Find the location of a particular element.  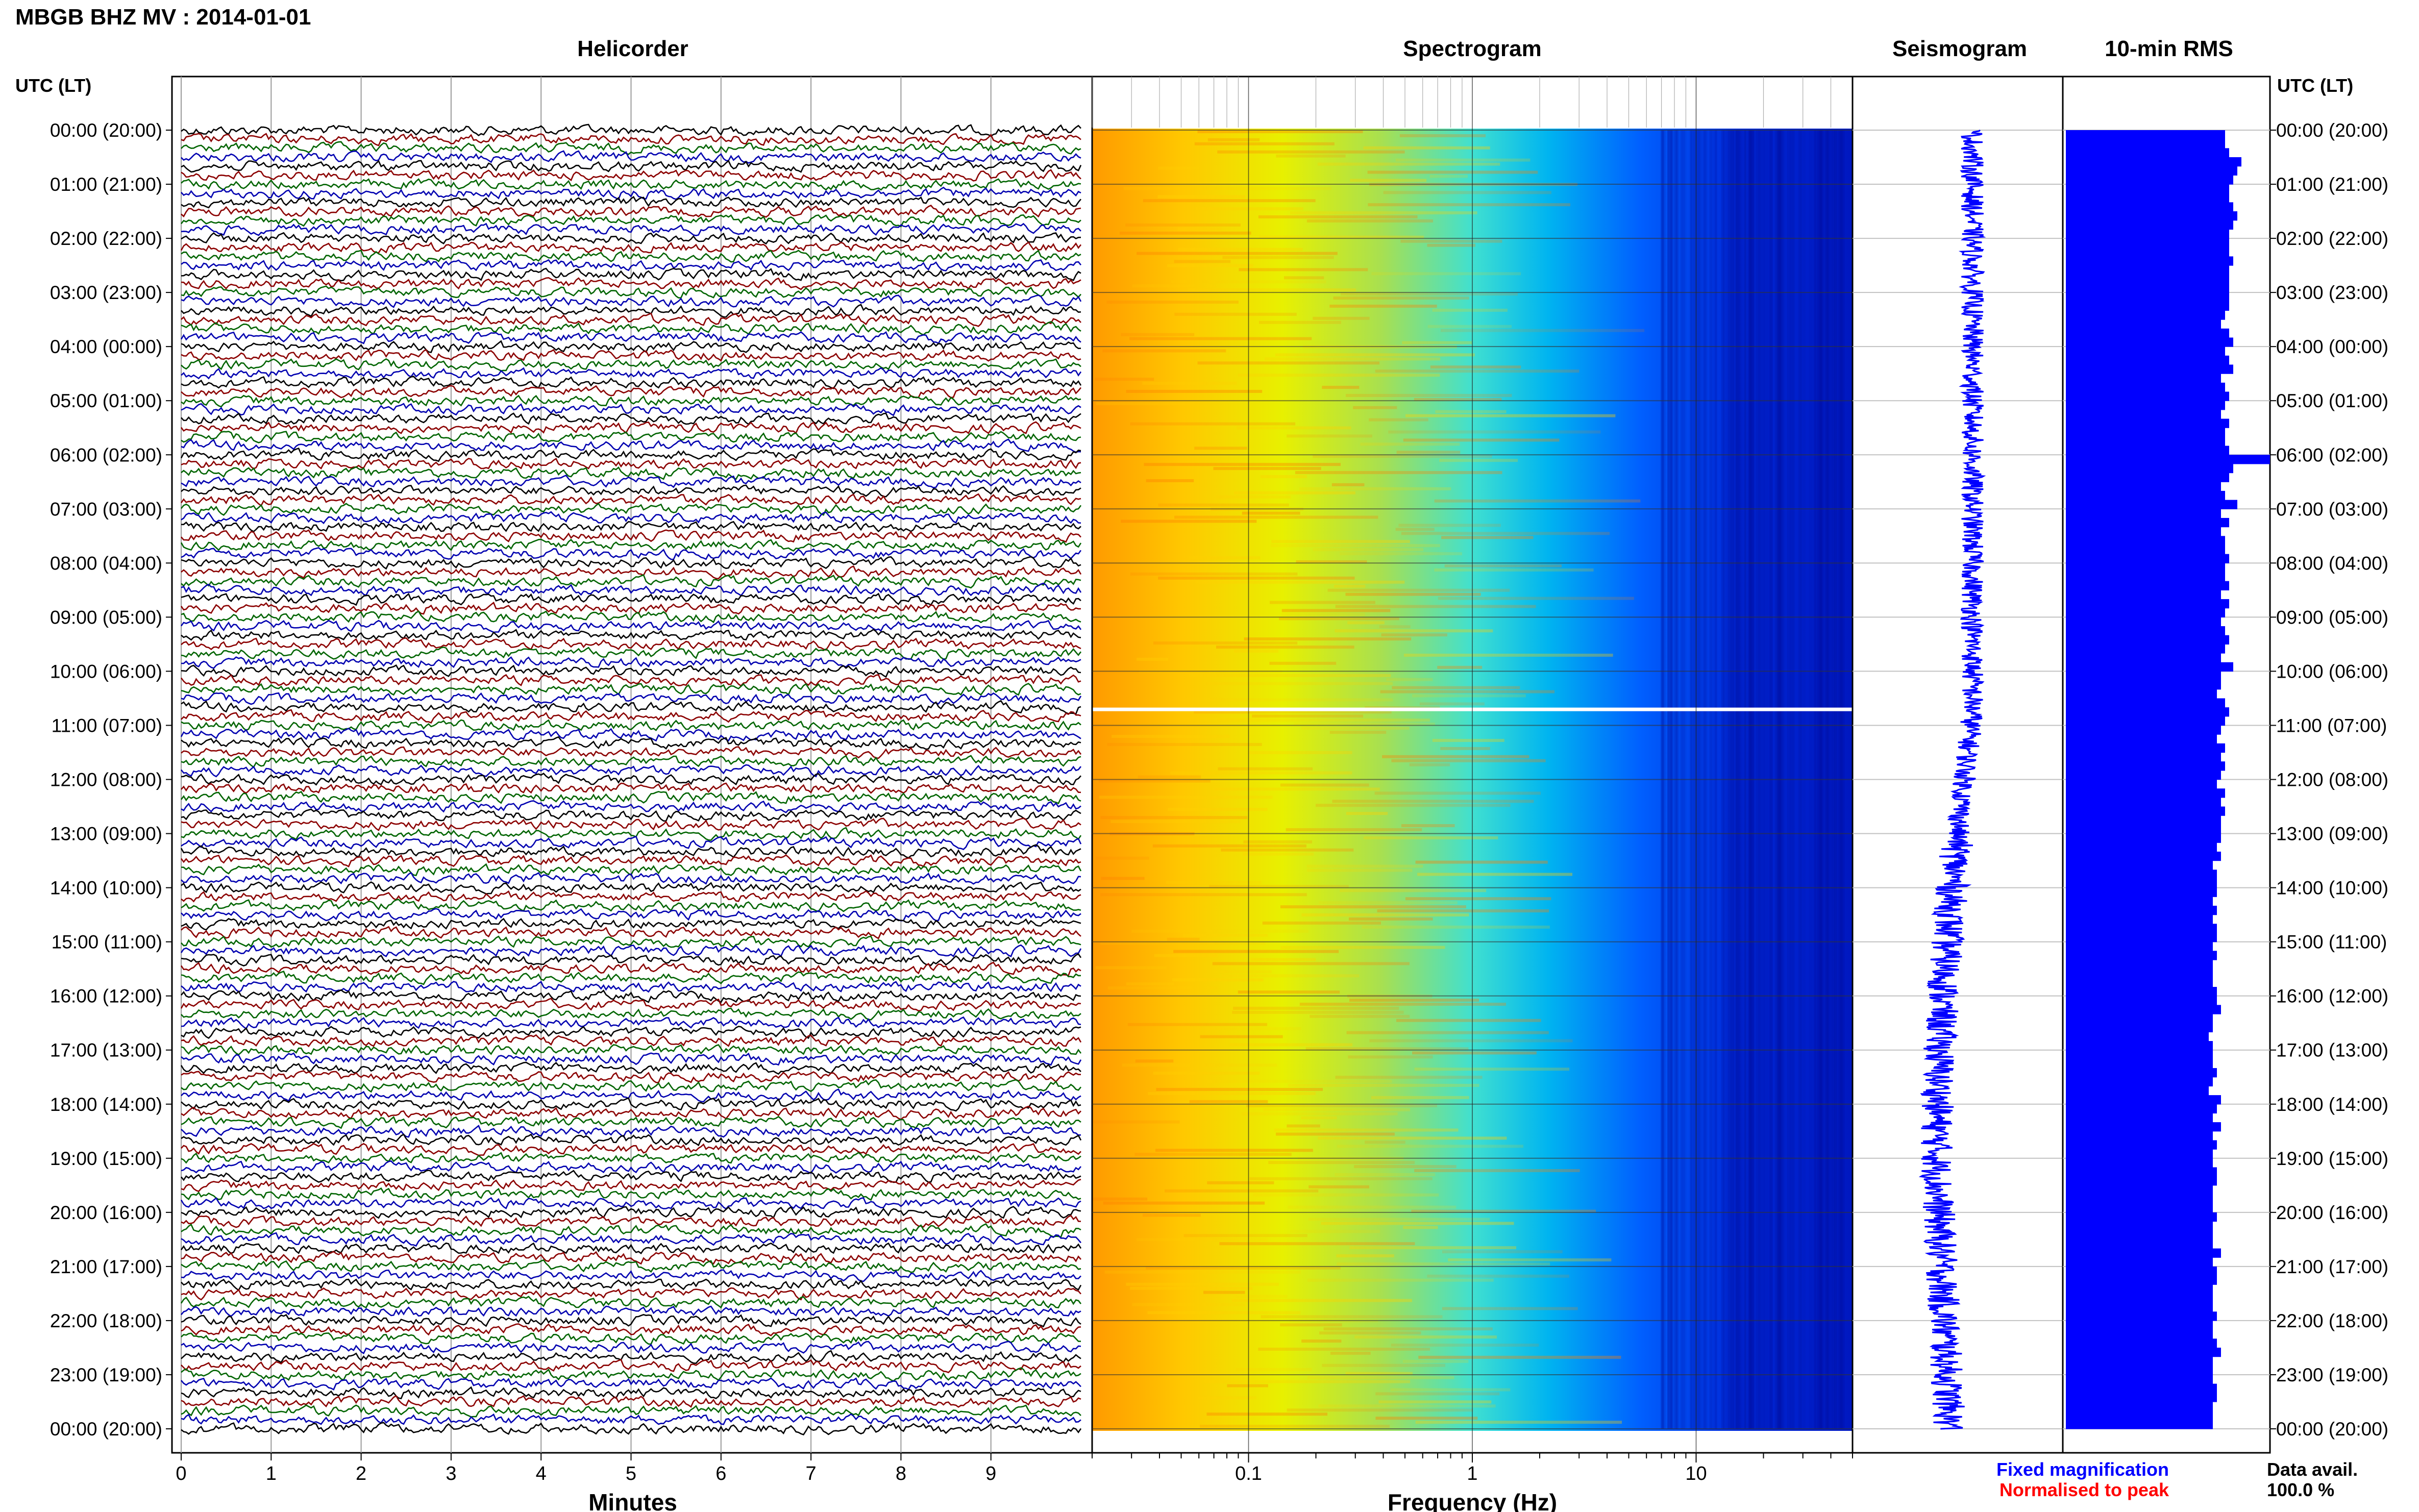

hour-label: 21:00 (17:00) is located at coordinates (2332, 1266).